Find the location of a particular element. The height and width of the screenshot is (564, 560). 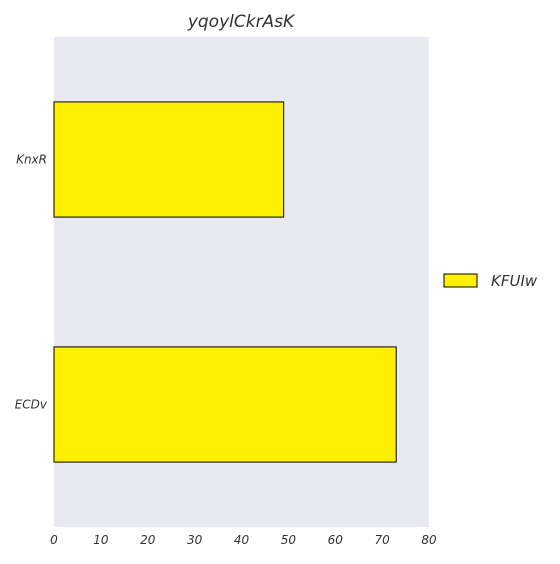

x-tick-labels: 0 10 20 30 40 50 60 70 80 is located at coordinates (243, 540).